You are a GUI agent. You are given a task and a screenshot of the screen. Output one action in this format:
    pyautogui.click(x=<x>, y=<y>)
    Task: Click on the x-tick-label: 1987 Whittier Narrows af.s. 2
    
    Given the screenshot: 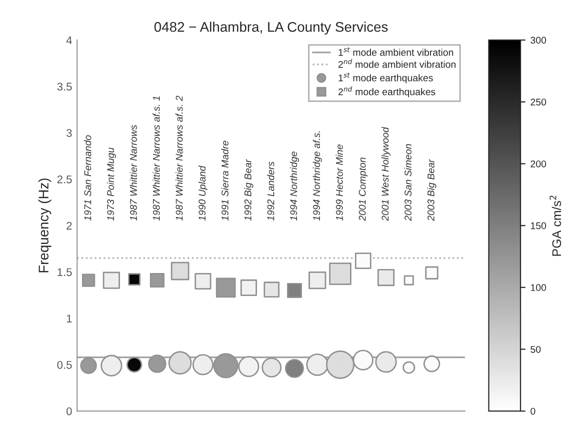 What is the action you would take?
    pyautogui.click(x=179, y=158)
    